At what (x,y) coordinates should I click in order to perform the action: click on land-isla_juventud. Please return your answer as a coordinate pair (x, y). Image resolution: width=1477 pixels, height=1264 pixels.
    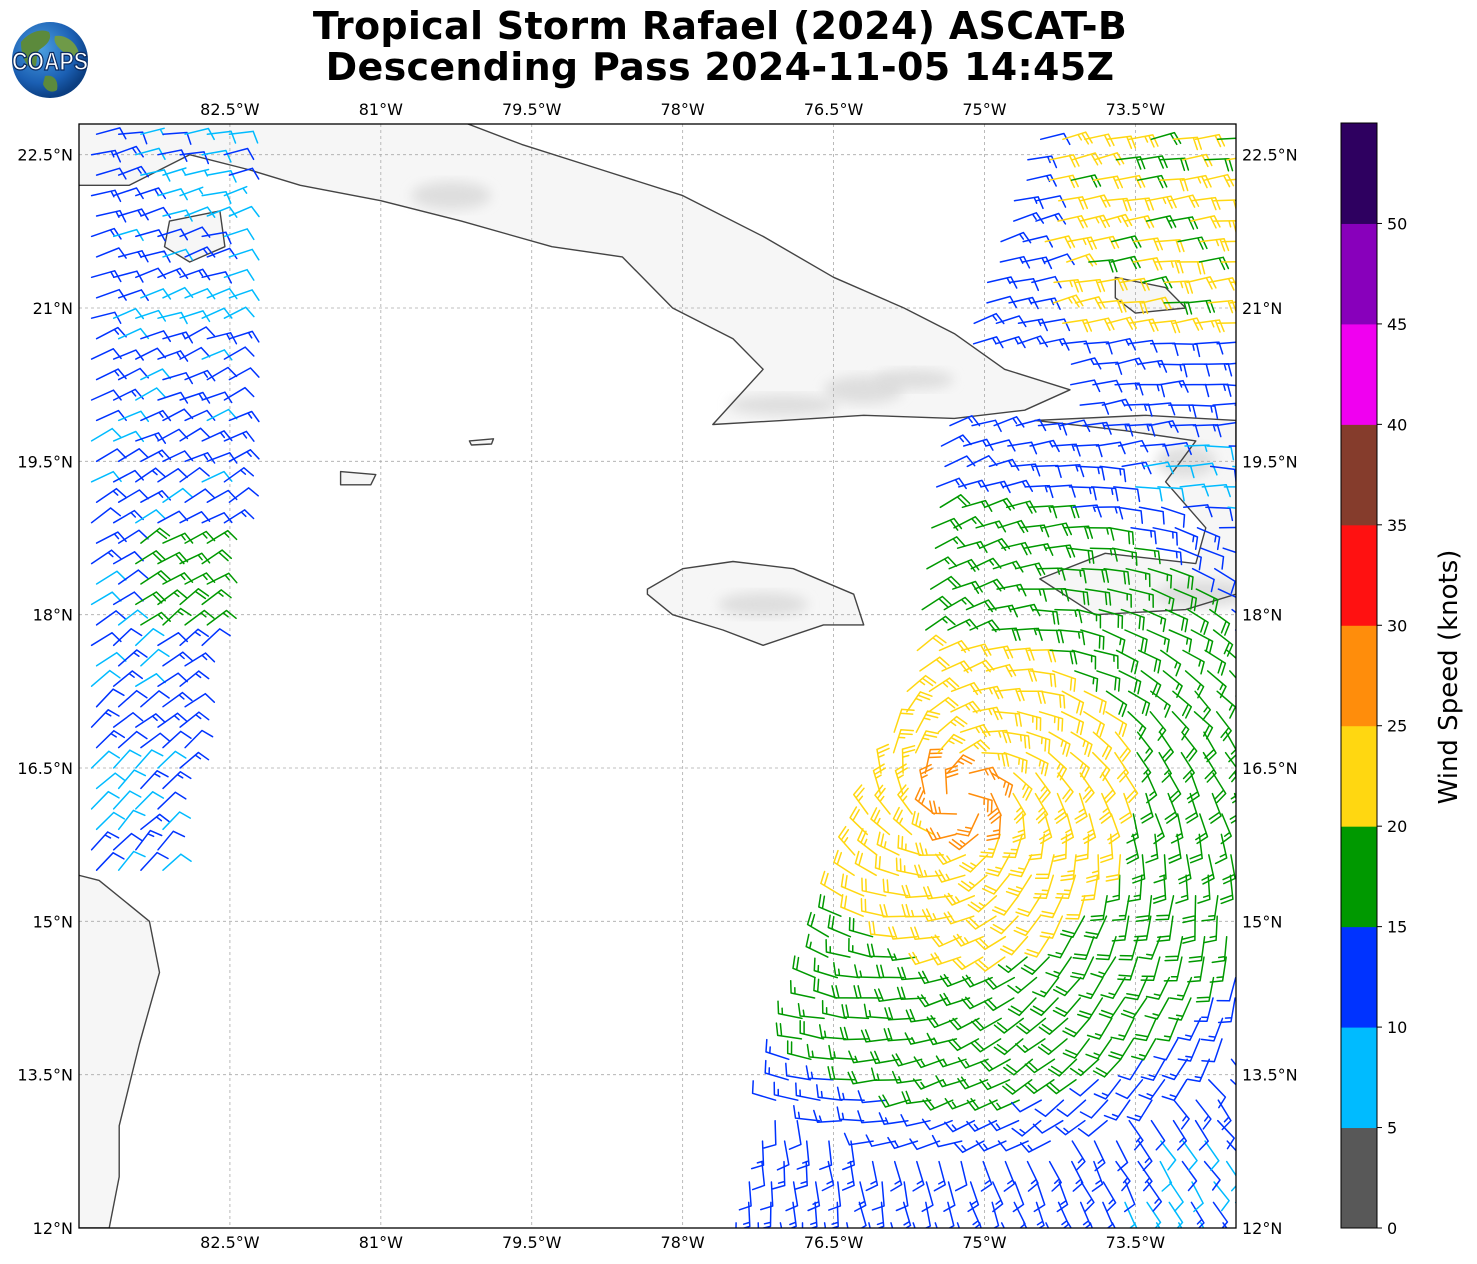
    Looking at the image, I should click on (194, 236).